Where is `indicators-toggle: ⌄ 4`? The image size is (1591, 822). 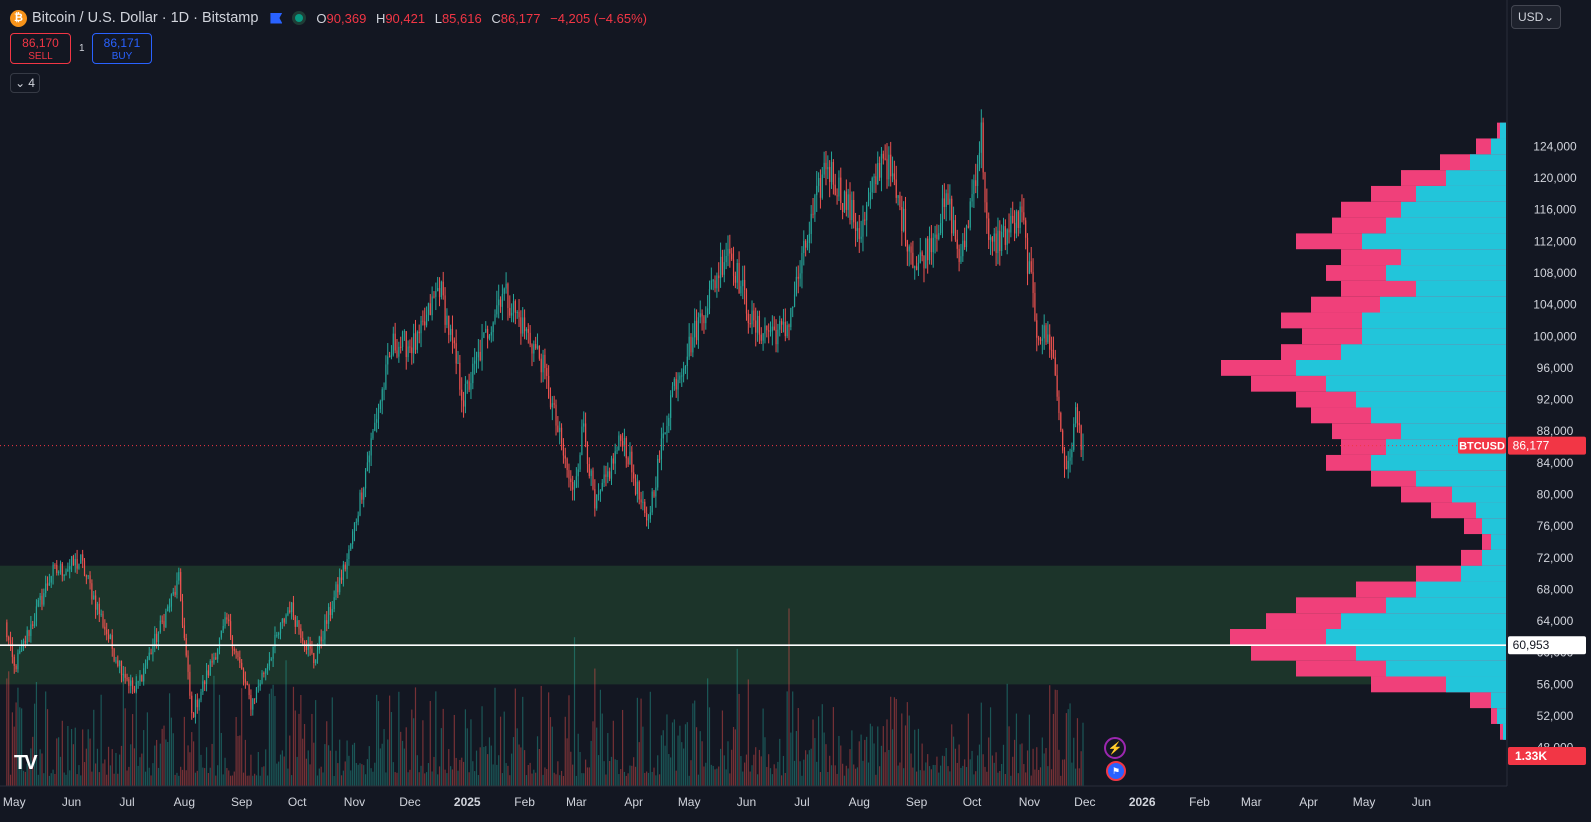 indicators-toggle: ⌄ 4 is located at coordinates (25, 83).